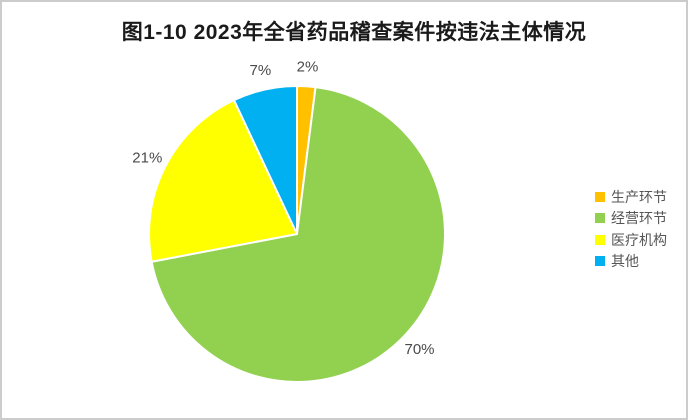  What do you see at coordinates (600, 239) in the screenshot?
I see `legend-swatch-medical-institution` at bounding box center [600, 239].